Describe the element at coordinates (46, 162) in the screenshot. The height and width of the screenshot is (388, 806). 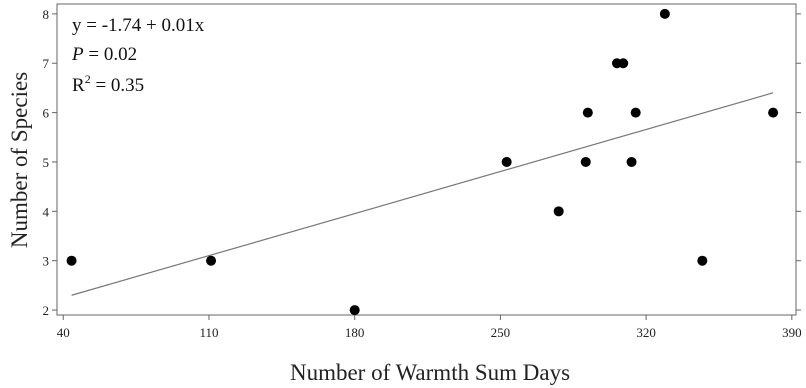
I see `y-tick-label: 5` at that location.